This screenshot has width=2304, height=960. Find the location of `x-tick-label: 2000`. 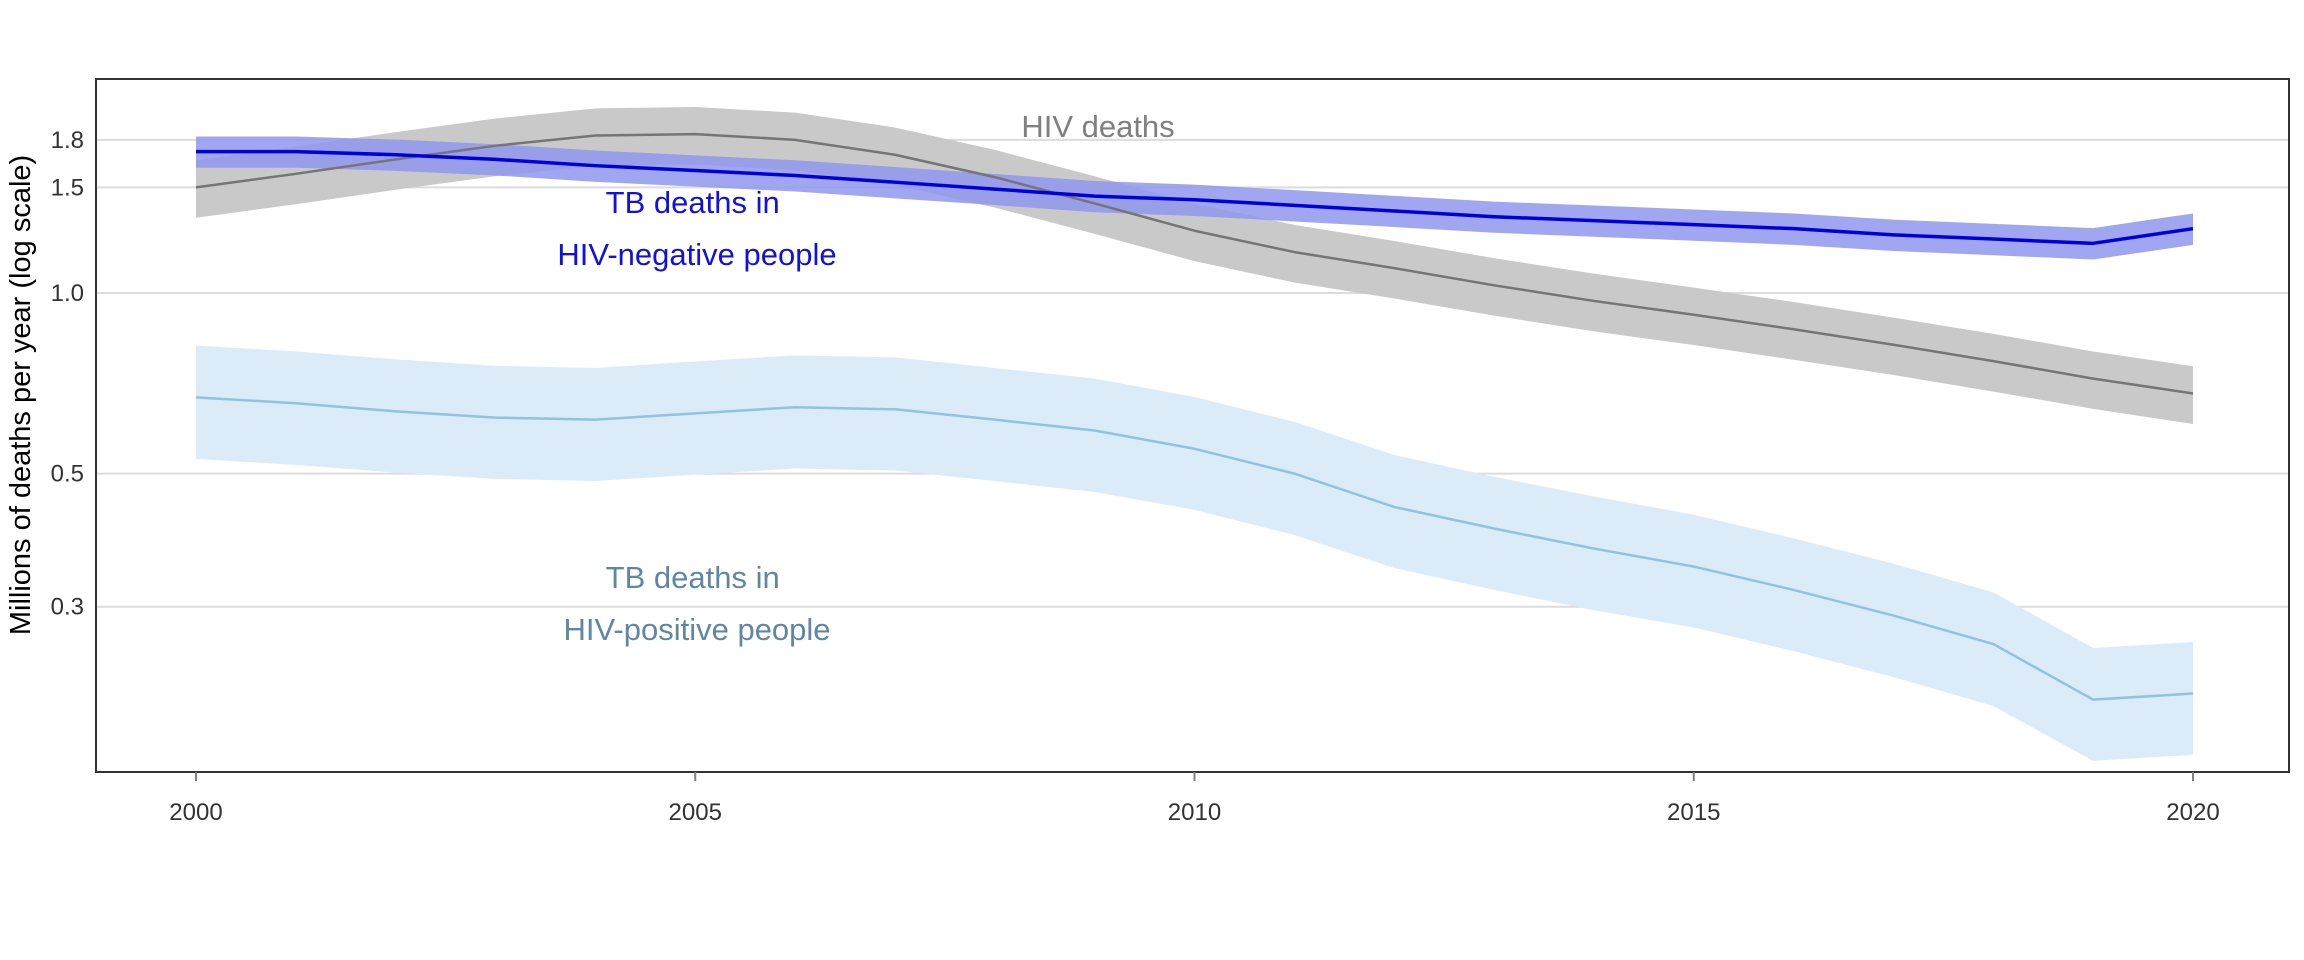

x-tick-label: 2000 is located at coordinates (195, 812).